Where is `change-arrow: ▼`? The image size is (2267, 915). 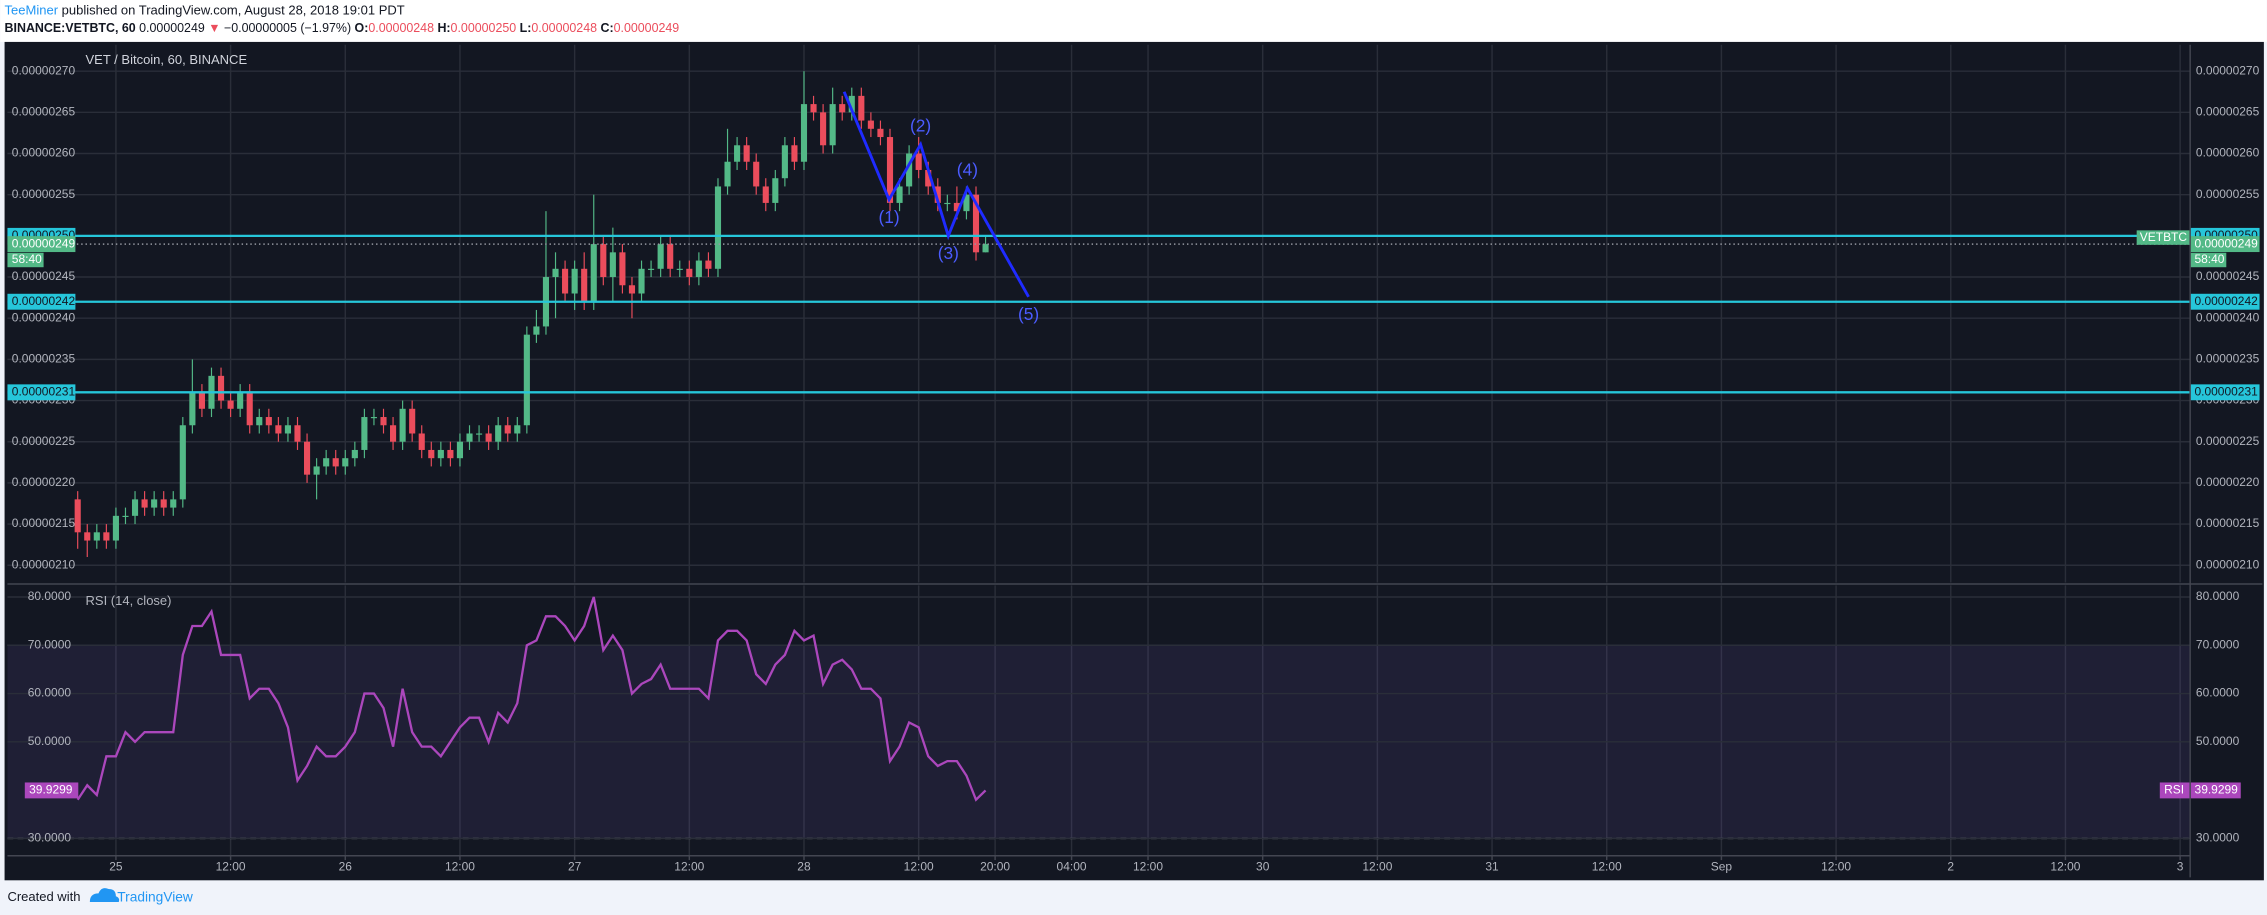 change-arrow: ▼ is located at coordinates (214, 28).